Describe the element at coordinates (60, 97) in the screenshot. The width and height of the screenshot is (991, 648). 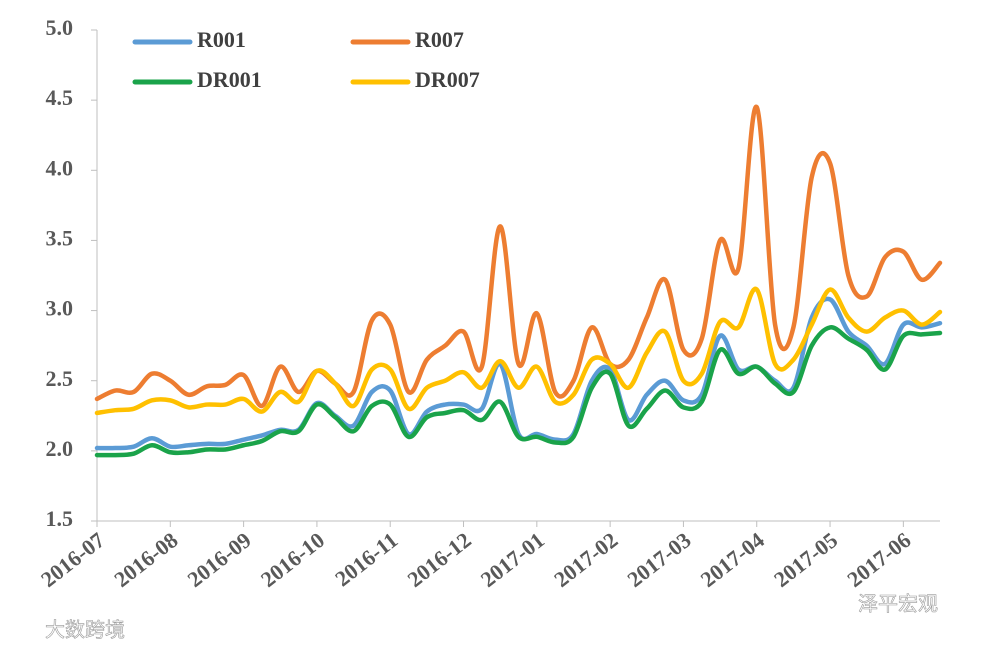
I see `y-tick-label: 4.5` at that location.